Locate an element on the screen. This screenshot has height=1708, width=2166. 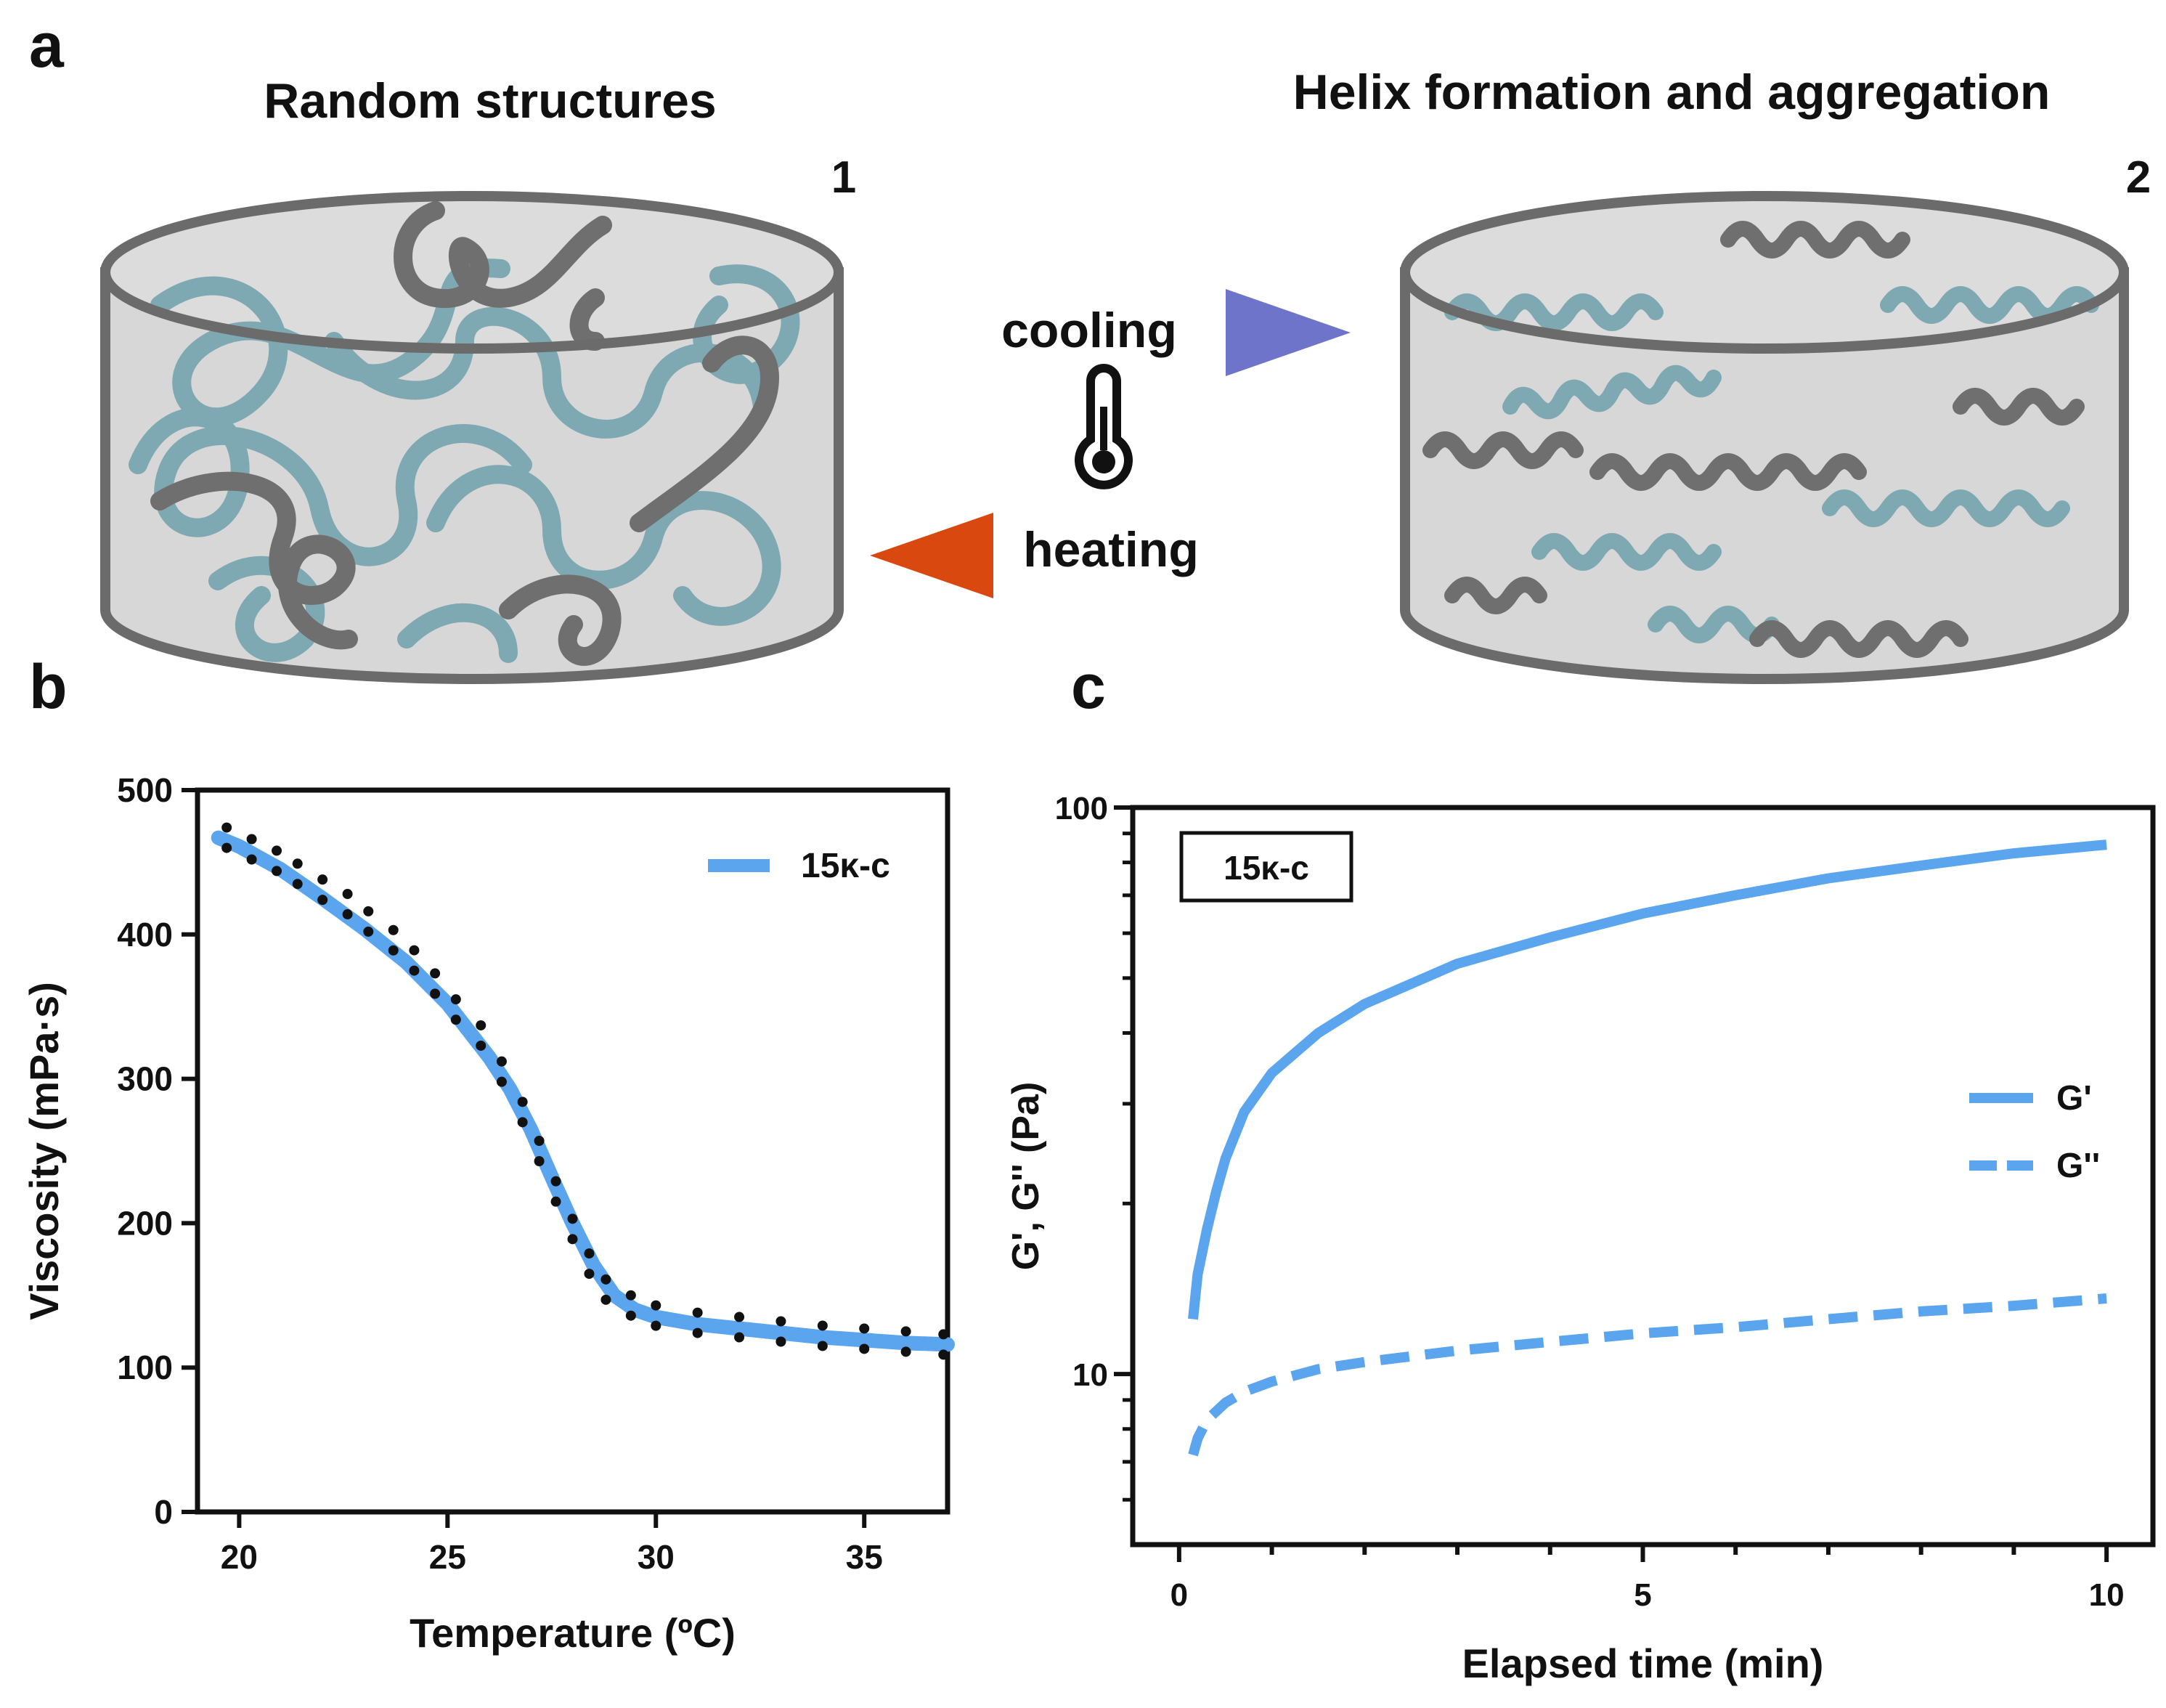
y-tick-label: 300 is located at coordinates (145, 1079).